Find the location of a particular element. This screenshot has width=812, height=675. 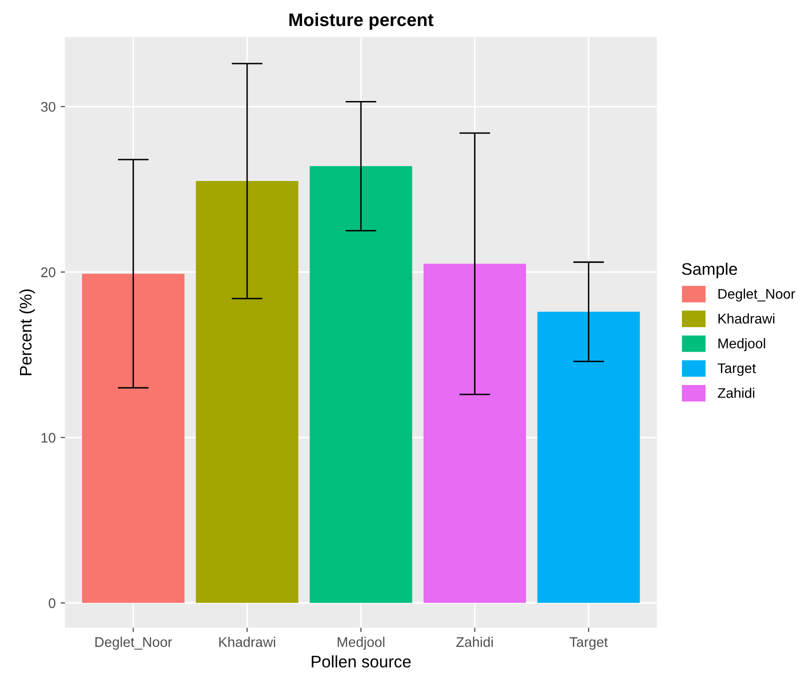

x-tick-label: Khadrawi is located at coordinates (247, 641).